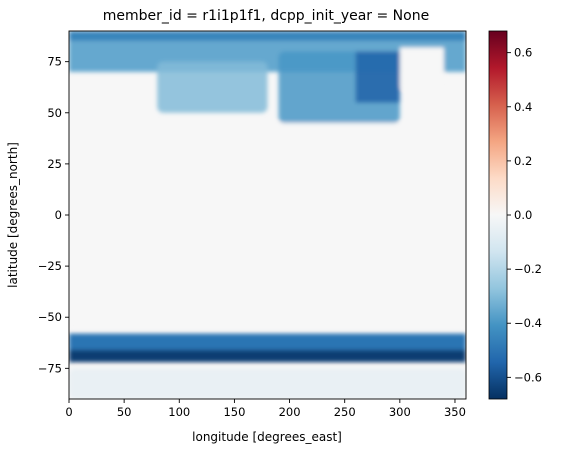 The height and width of the screenshot is (453, 562). I want to click on x-tick-label: 50, so click(124, 412).